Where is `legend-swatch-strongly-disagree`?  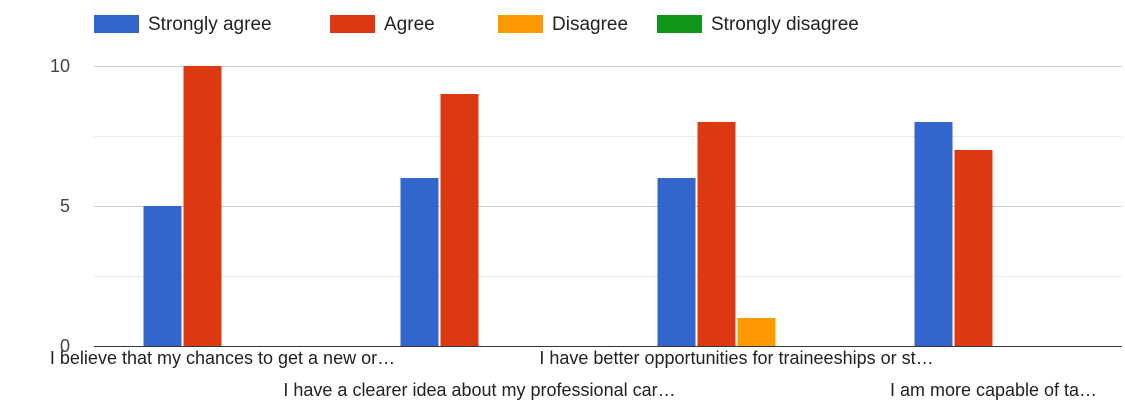 legend-swatch-strongly-disagree is located at coordinates (679, 24).